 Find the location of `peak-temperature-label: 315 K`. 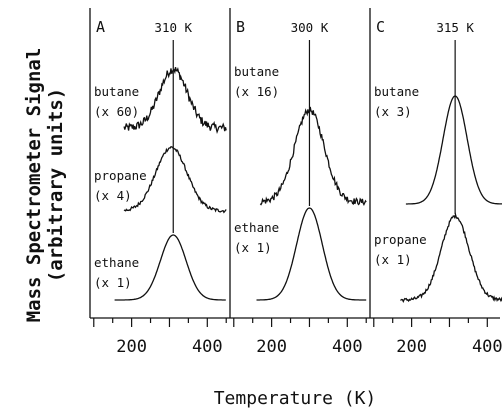

peak-temperature-label: 315 K is located at coordinates (455, 27).